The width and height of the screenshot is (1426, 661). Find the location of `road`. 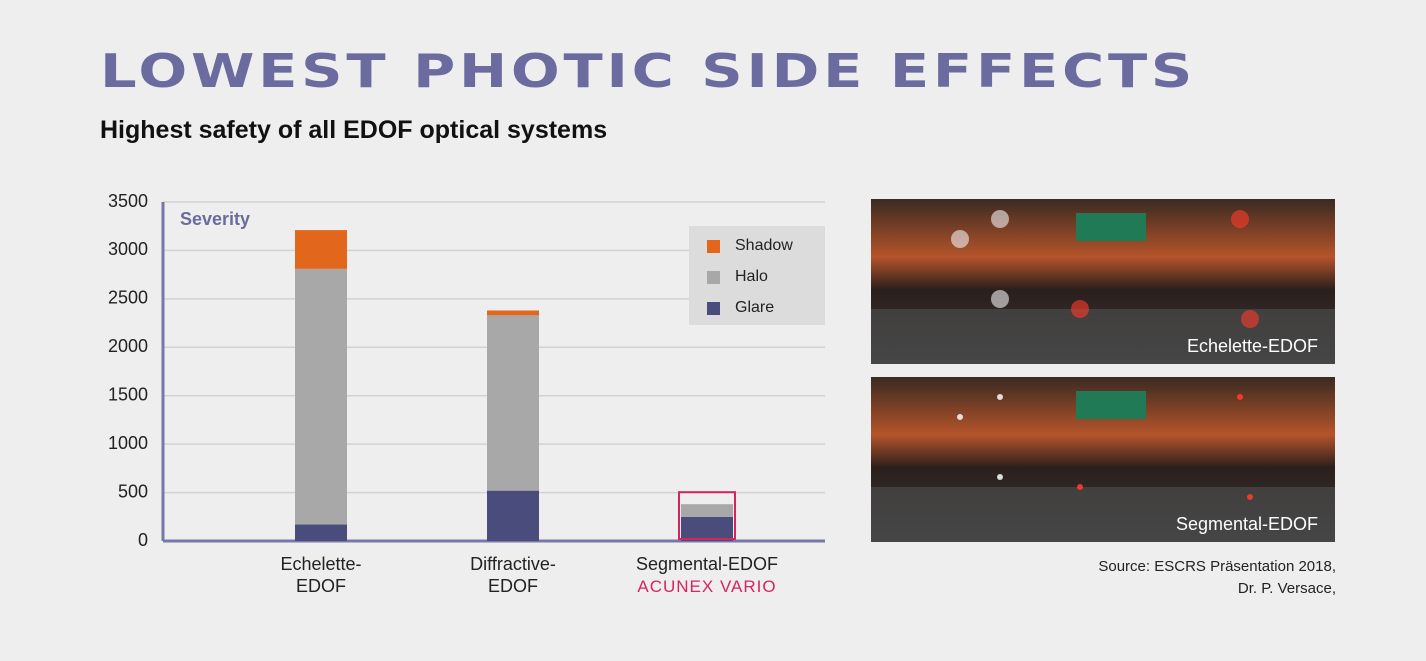

road is located at coordinates (1103, 514).